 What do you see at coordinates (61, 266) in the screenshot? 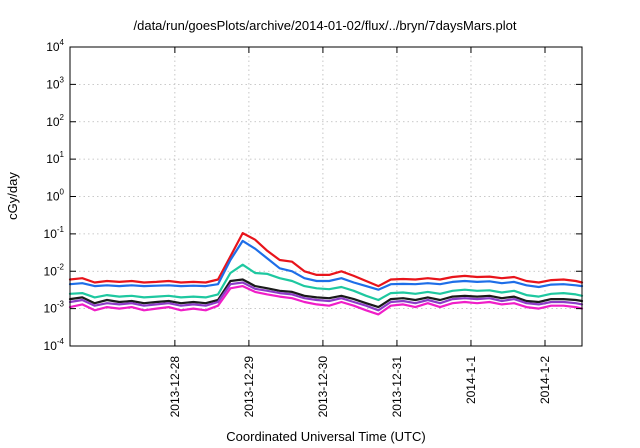
I see `y-tick-exponent: -2` at bounding box center [61, 266].